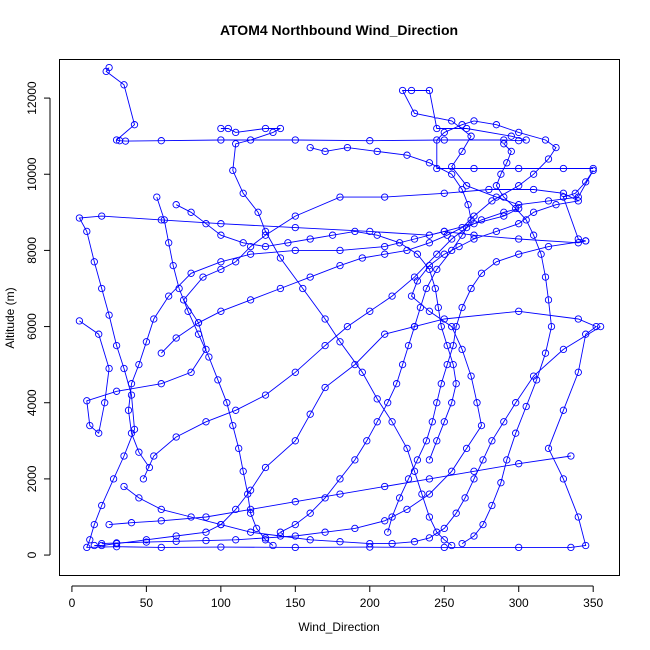 The width and height of the screenshot is (650, 650). Describe the element at coordinates (370, 603) in the screenshot. I see `x-tick-label: 200` at that location.